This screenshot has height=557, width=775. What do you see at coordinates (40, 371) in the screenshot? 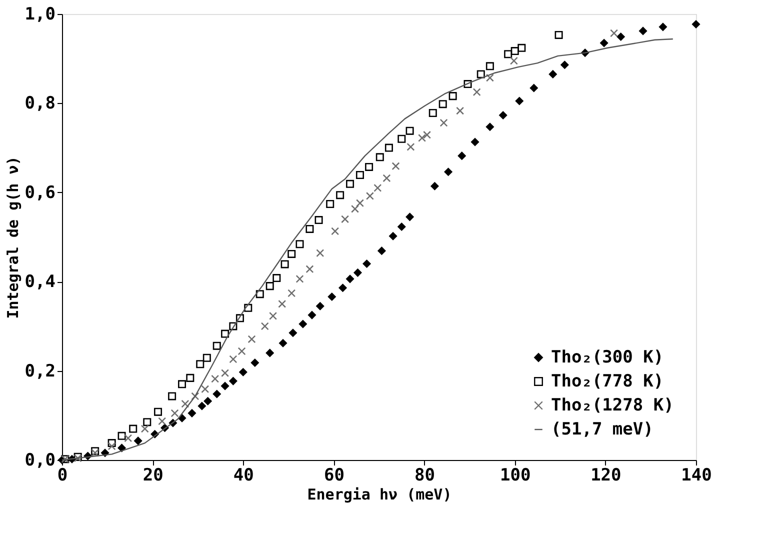
I see `y-tick-label: 0,2` at bounding box center [40, 371].